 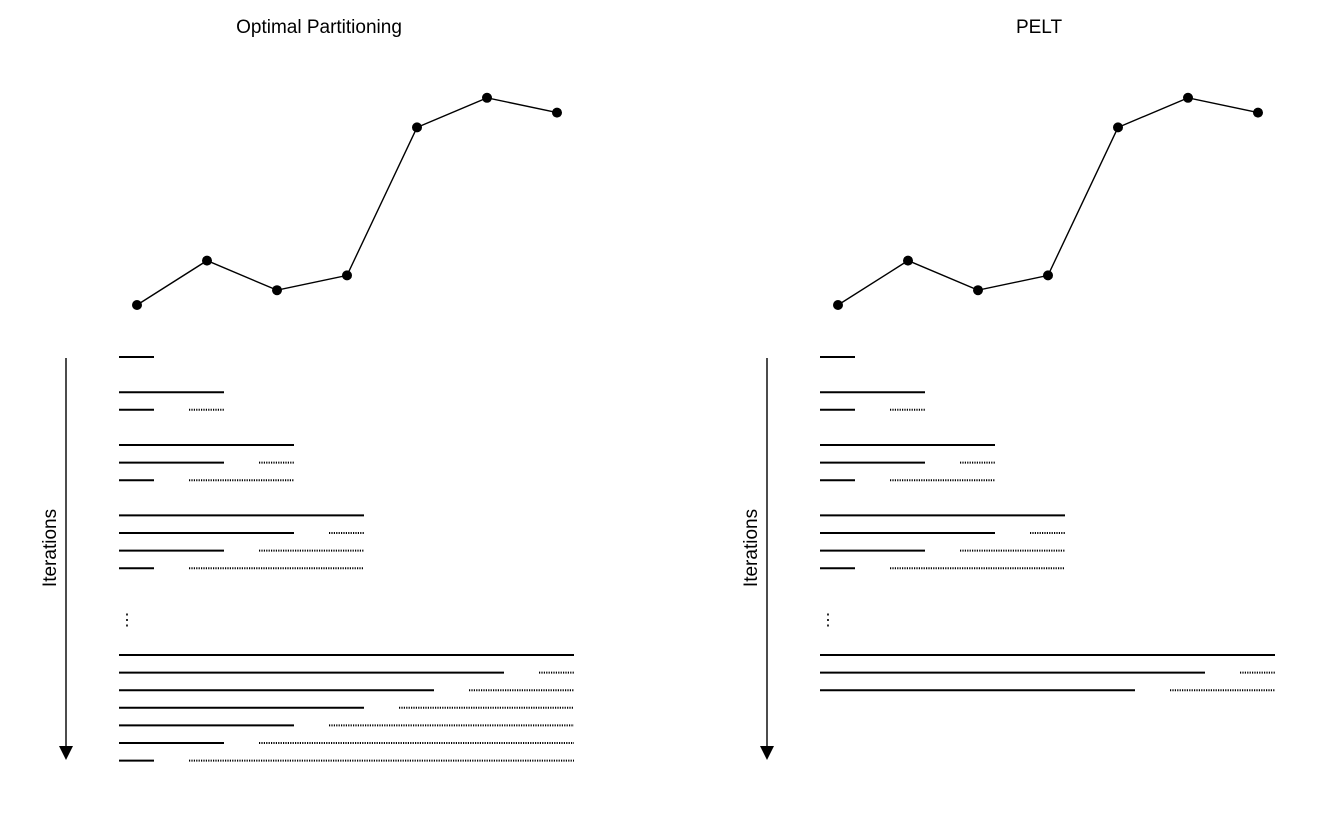 I want to click on panel-title: Optimal Partitioning, so click(x=319, y=27).